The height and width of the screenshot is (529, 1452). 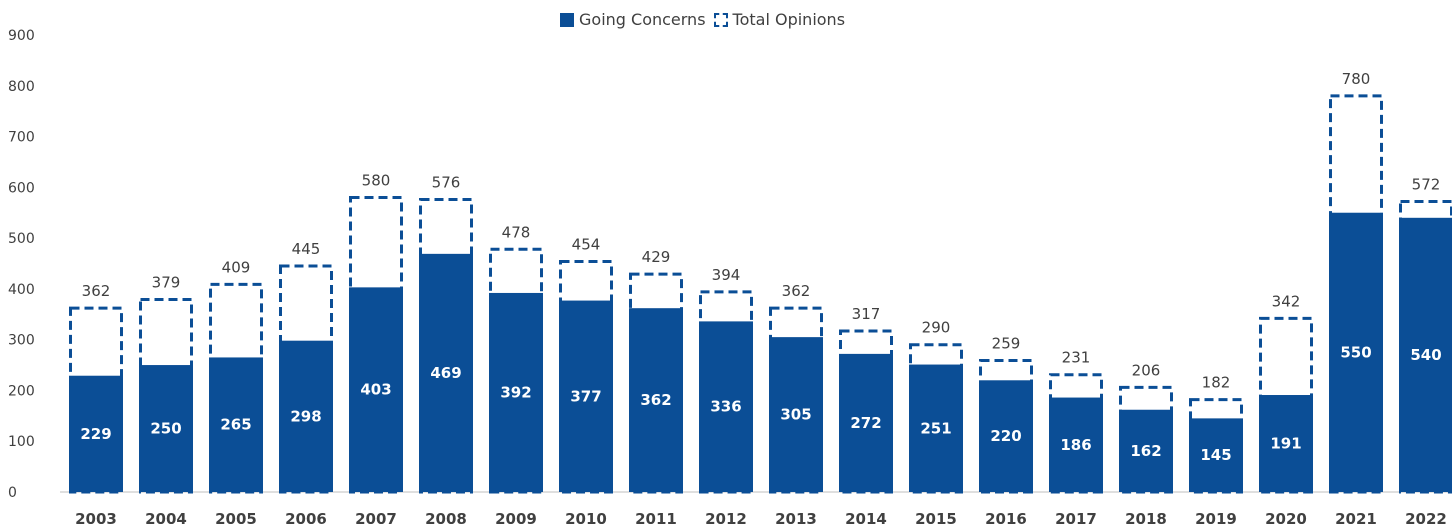 I want to click on y-tick-label: 100, so click(x=21, y=442).